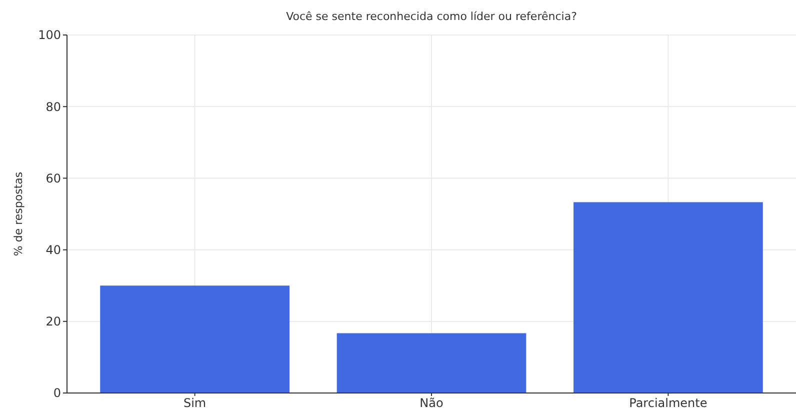  Describe the element at coordinates (53, 321) in the screenshot. I see `y-tick-label: 20` at that location.